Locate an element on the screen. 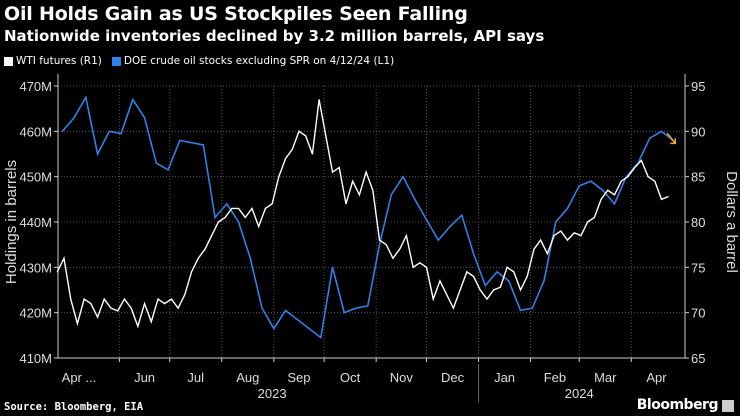  left-tick-label: 450M is located at coordinates (35, 177).